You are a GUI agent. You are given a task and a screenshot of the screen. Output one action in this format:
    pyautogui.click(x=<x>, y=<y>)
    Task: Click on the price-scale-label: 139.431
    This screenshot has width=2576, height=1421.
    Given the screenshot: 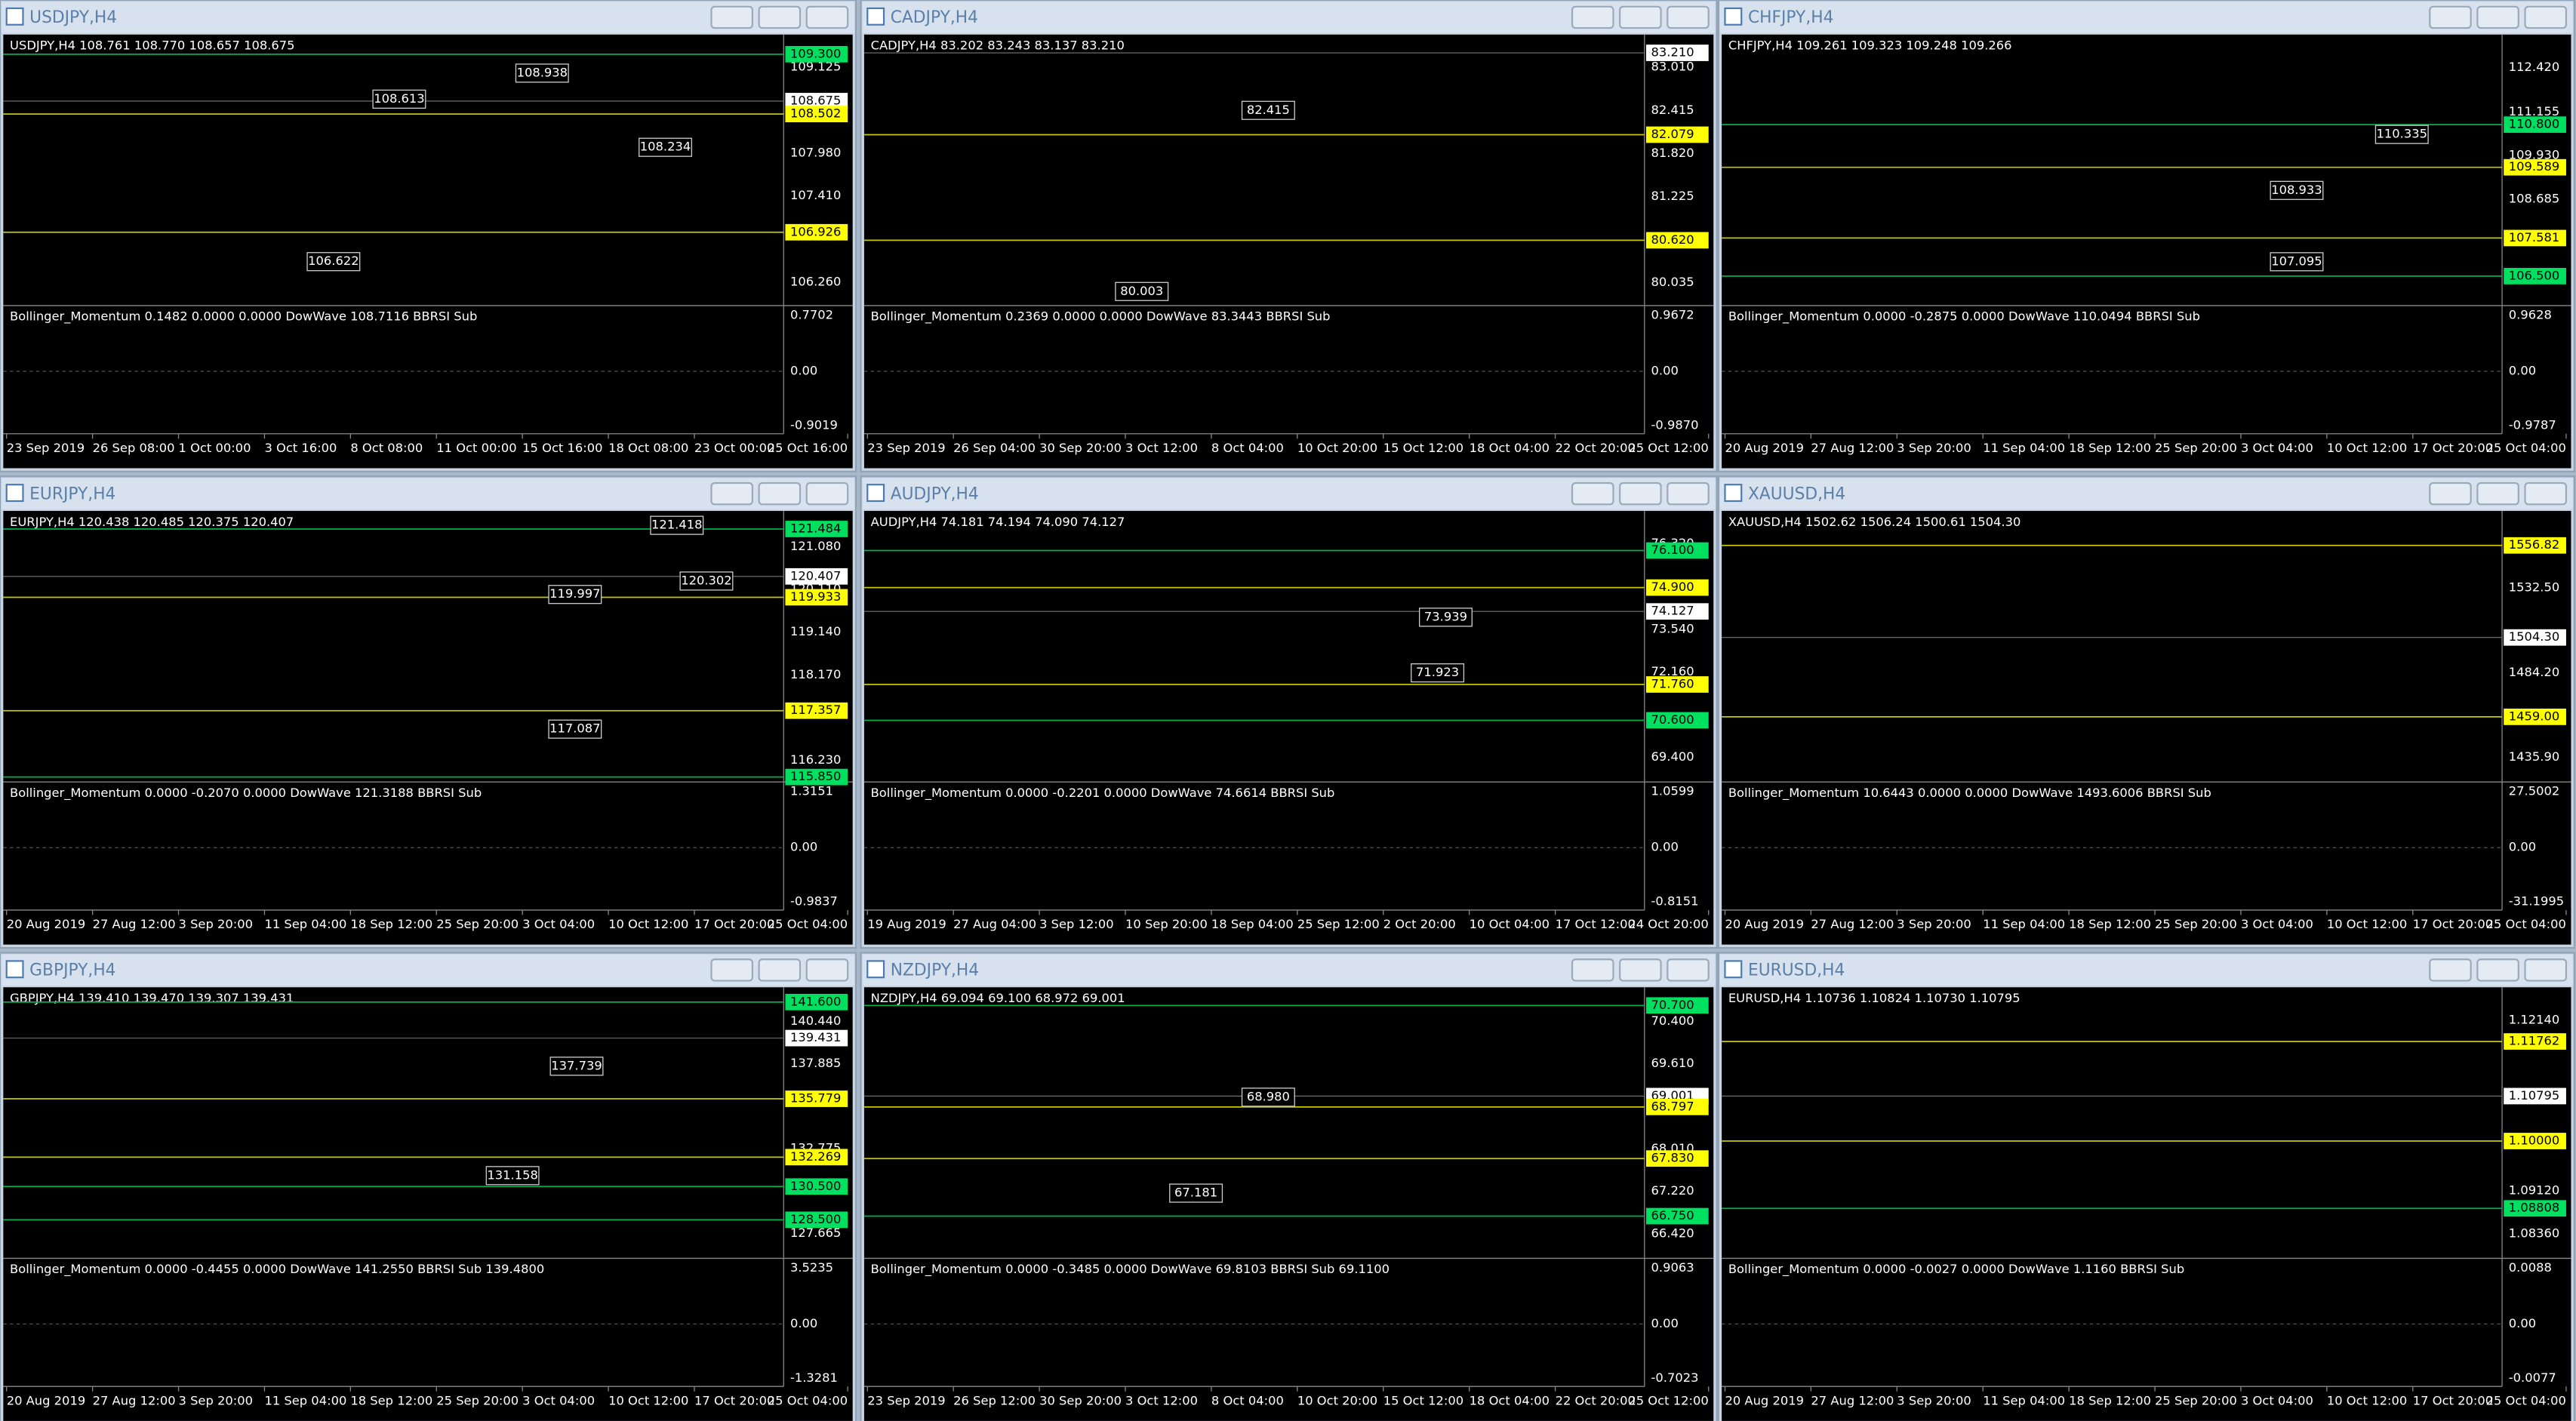 What is the action you would take?
    pyautogui.click(x=815, y=1037)
    